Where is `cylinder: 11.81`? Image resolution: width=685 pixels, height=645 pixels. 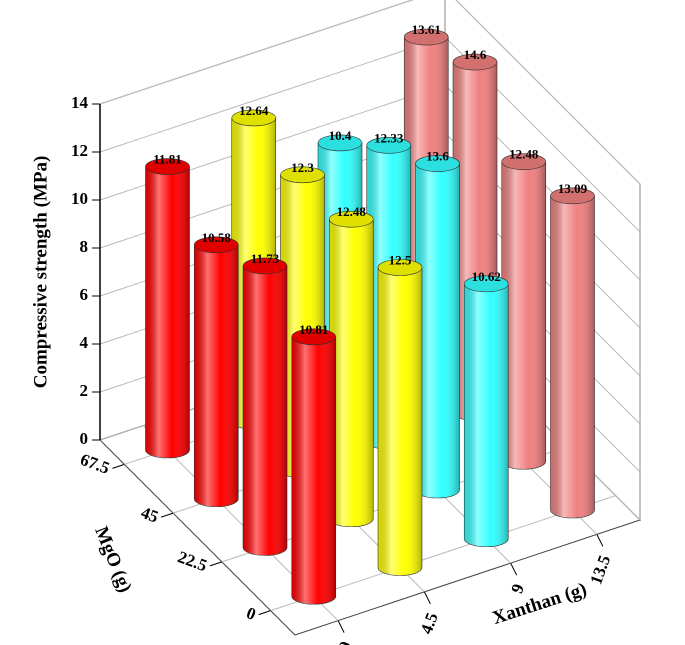 cylinder: 11.81 is located at coordinates (167, 305).